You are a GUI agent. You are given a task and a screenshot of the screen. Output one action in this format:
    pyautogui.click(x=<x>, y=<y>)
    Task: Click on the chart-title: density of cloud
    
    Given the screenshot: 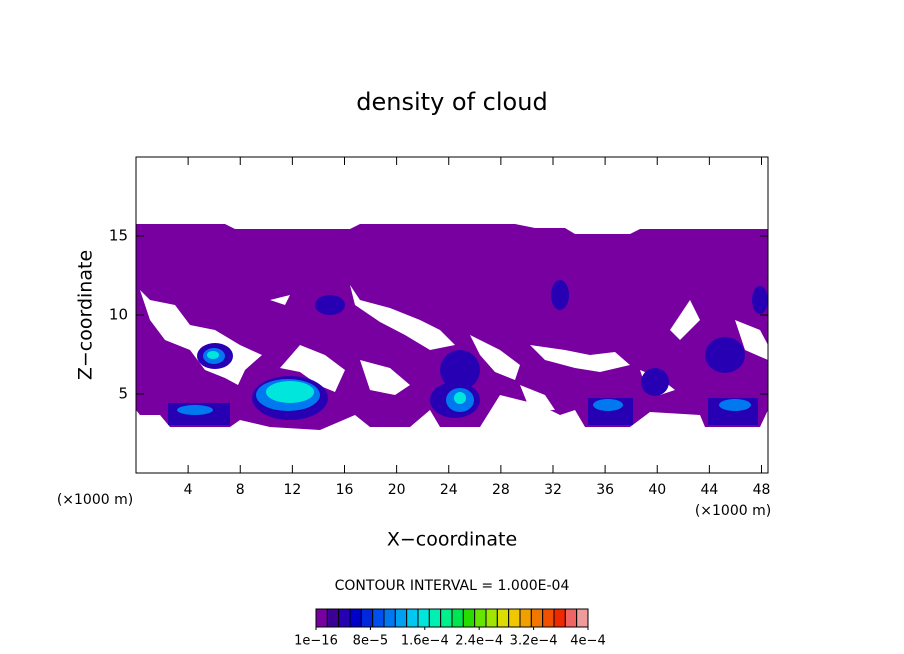 What is the action you would take?
    pyautogui.click(x=451, y=102)
    